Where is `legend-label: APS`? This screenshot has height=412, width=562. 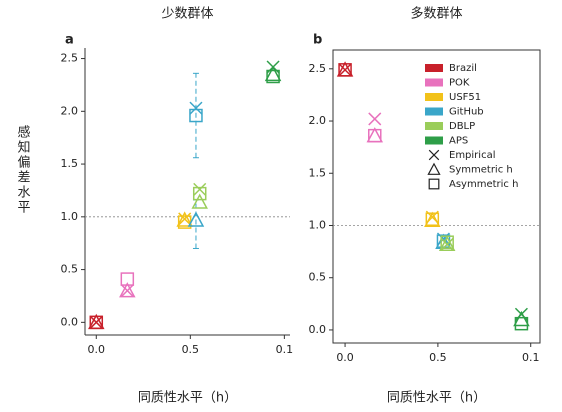 legend-label: APS is located at coordinates (458, 141).